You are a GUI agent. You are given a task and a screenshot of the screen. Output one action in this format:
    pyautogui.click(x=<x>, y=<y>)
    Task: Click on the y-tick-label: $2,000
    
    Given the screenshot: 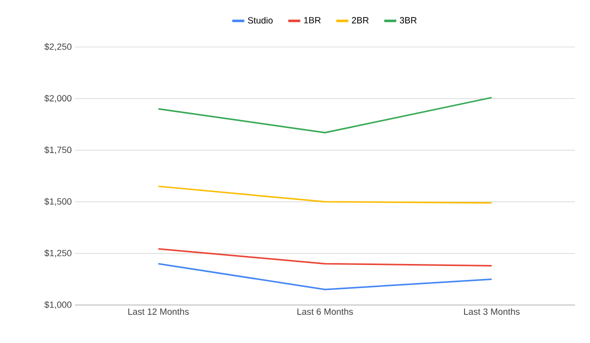 What is the action you would take?
    pyautogui.click(x=58, y=98)
    